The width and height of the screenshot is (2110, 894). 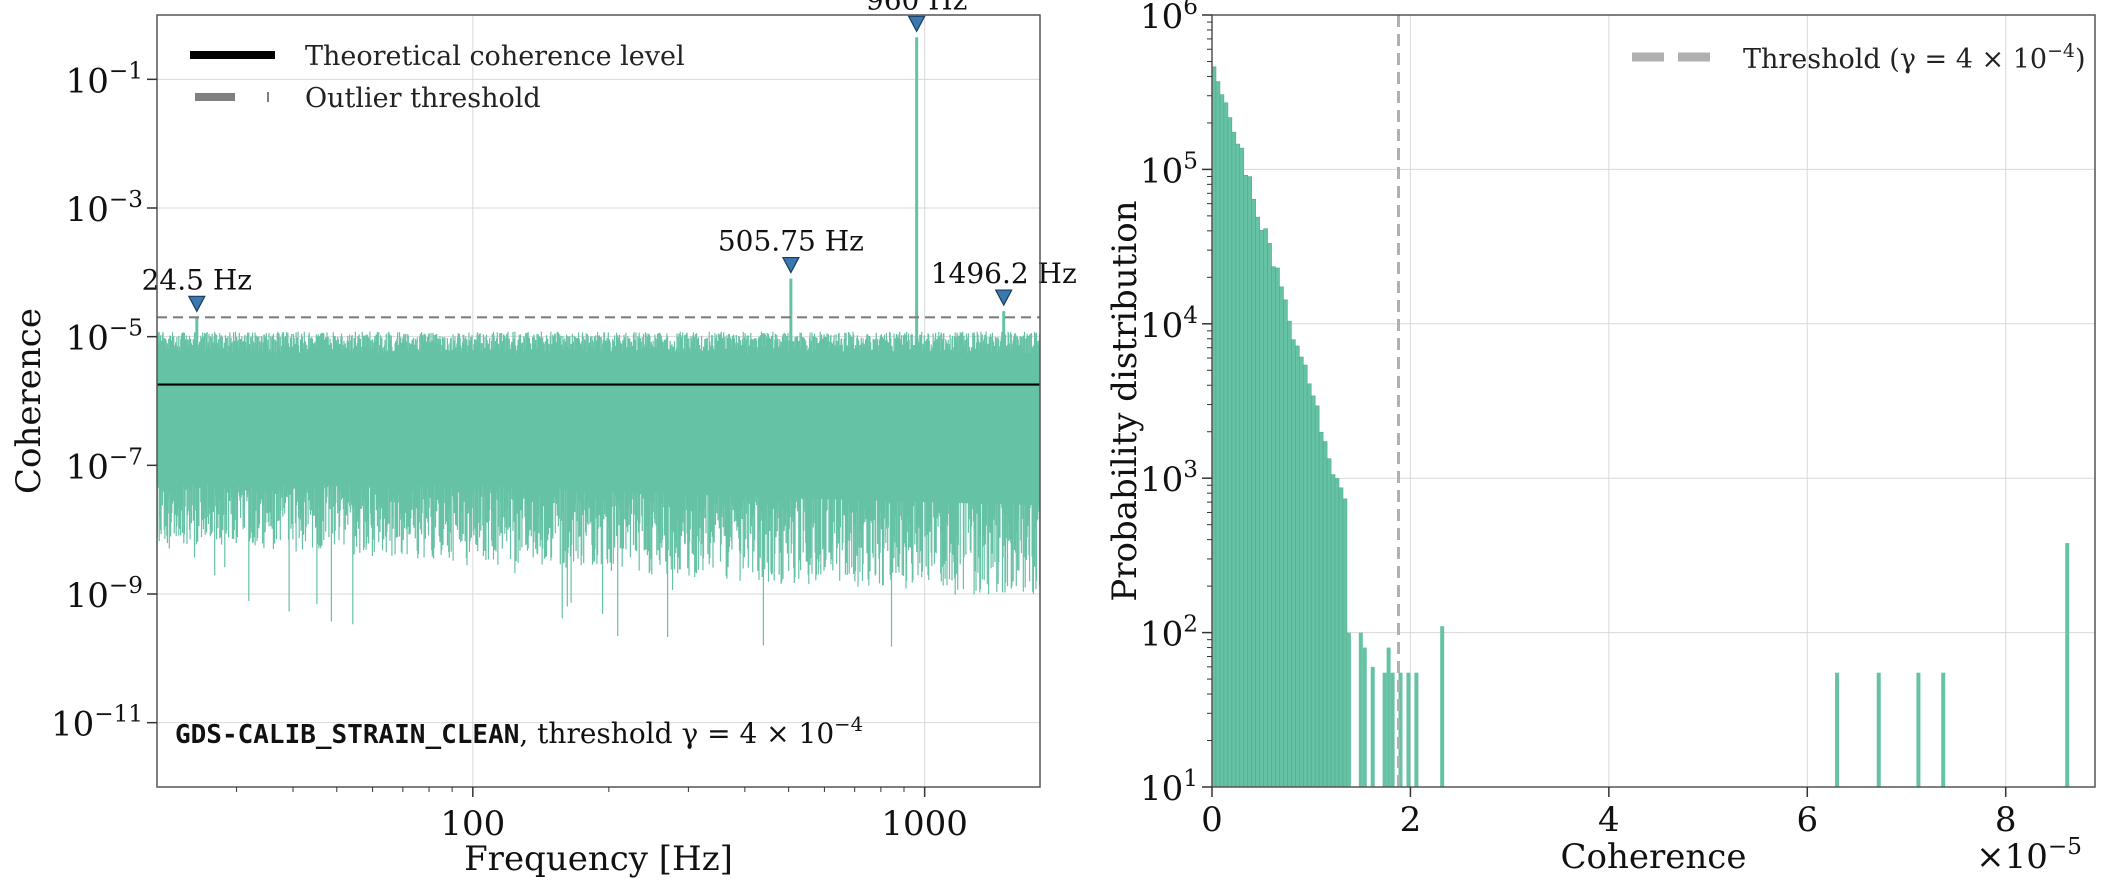 What do you see at coordinates (1169, 787) in the screenshot?
I see `y-tick-label: 10¹` at bounding box center [1169, 787].